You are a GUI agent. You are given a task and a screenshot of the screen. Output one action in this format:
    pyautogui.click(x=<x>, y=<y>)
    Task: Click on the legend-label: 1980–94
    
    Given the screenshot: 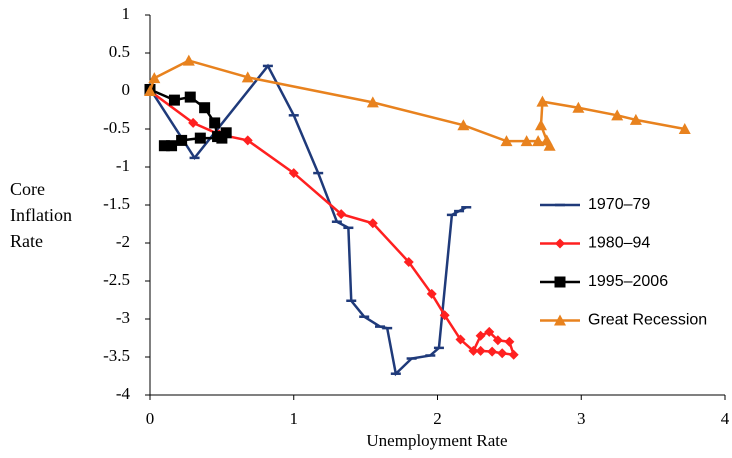 What is the action you would take?
    pyautogui.click(x=619, y=243)
    